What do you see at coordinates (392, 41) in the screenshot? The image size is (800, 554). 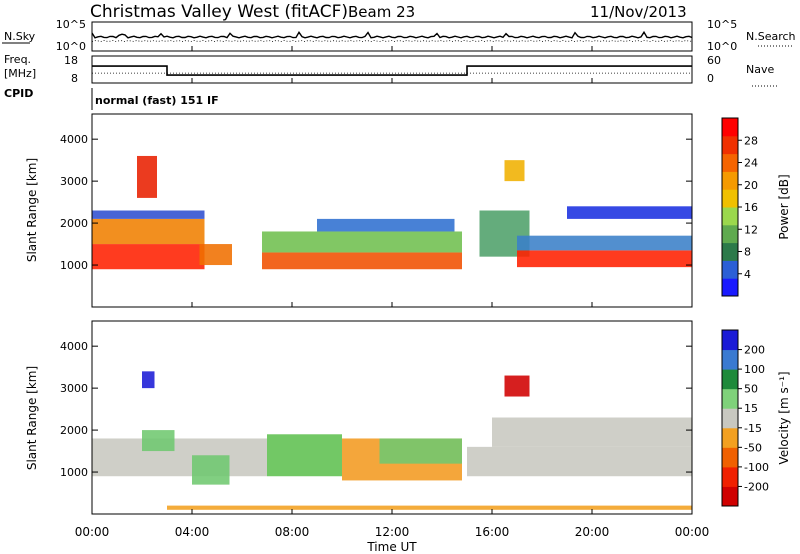 I see `noise-search-line` at bounding box center [392, 41].